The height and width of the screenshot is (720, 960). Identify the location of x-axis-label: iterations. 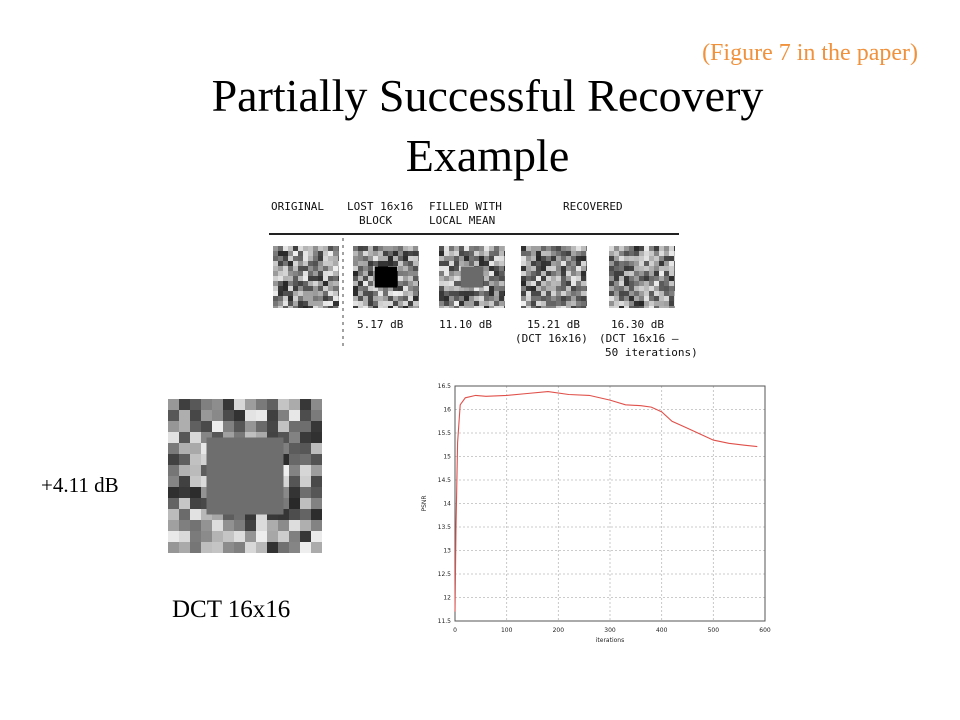
(610, 640).